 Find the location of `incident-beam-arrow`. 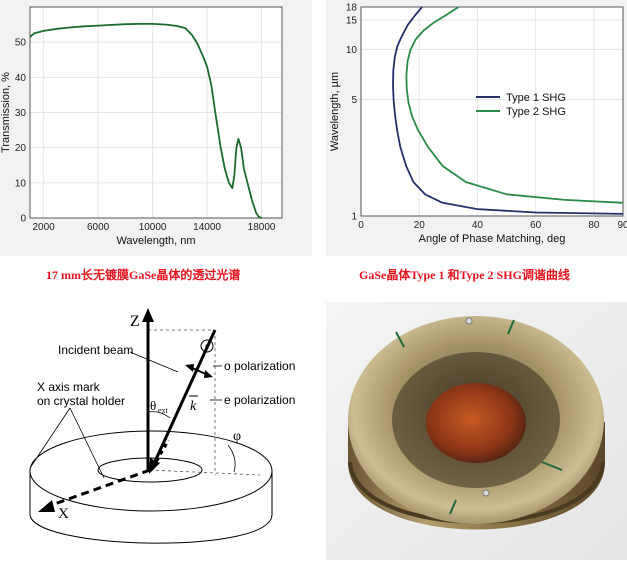

incident-beam-arrow is located at coordinates (183, 399).